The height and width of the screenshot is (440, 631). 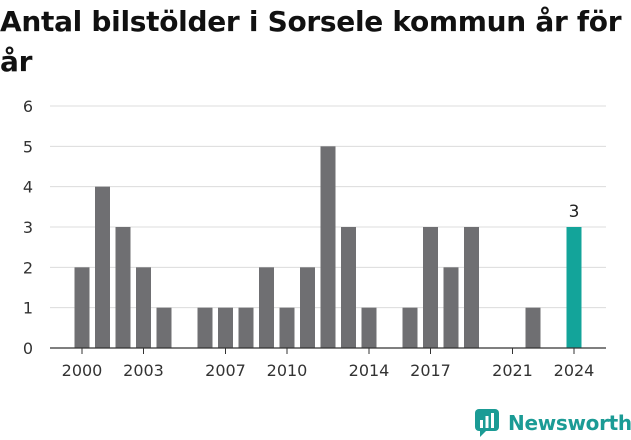 I want to click on bar-2000, so click(x=82, y=307).